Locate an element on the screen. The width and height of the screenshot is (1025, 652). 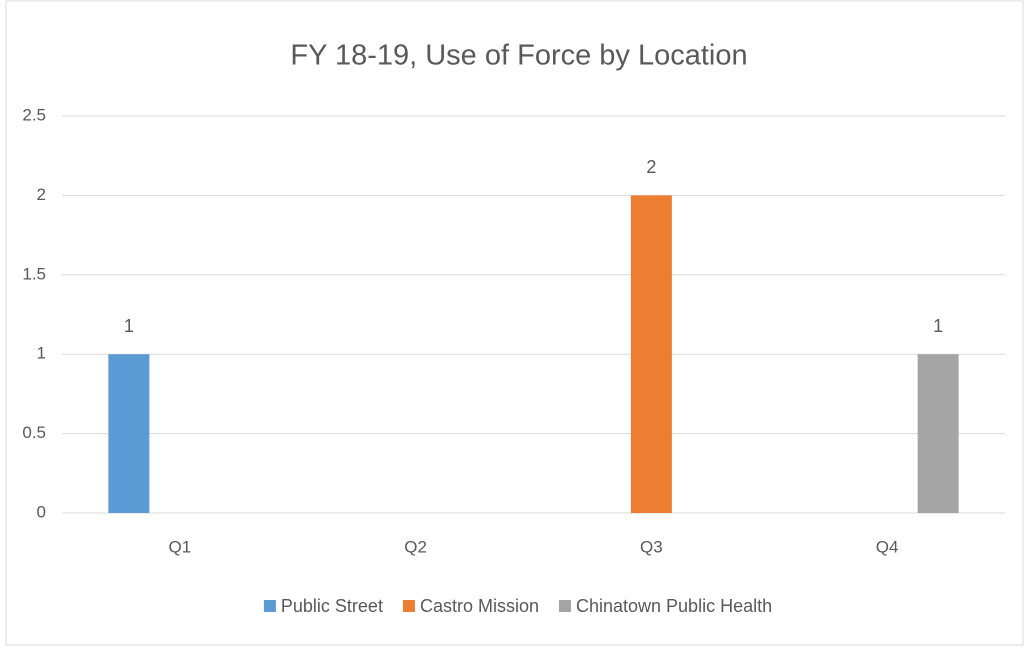
legend-label: Castro Mission is located at coordinates (479, 606).